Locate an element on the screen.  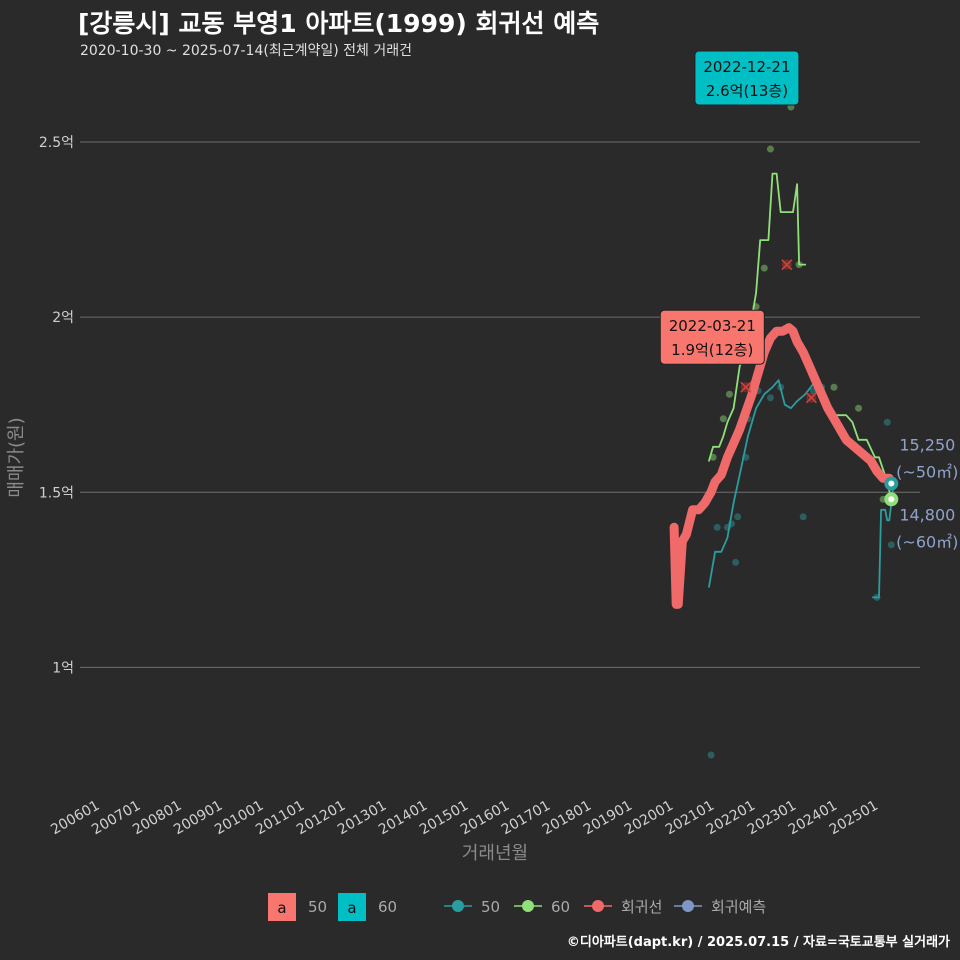
y-tick-label: 2억 is located at coordinates (63, 318).